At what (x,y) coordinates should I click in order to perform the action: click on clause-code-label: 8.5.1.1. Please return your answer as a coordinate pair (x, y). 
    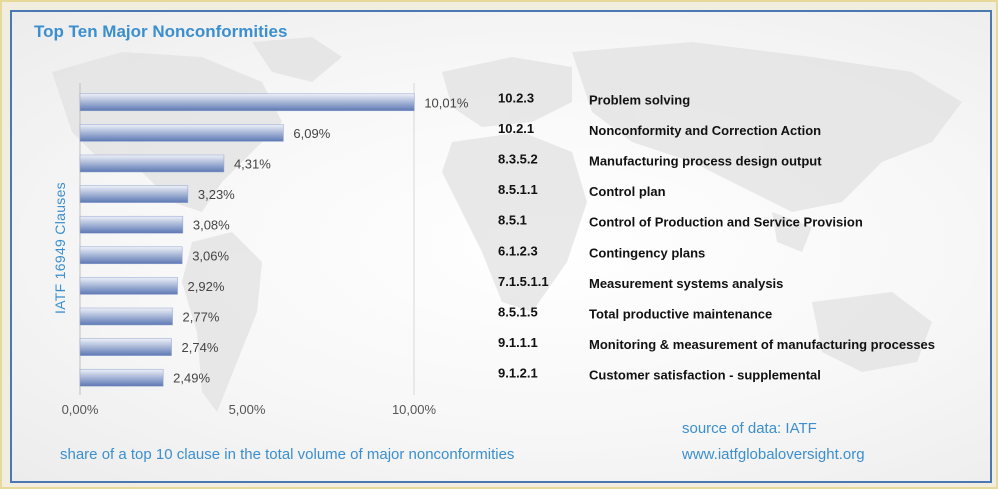
    Looking at the image, I should click on (518, 189).